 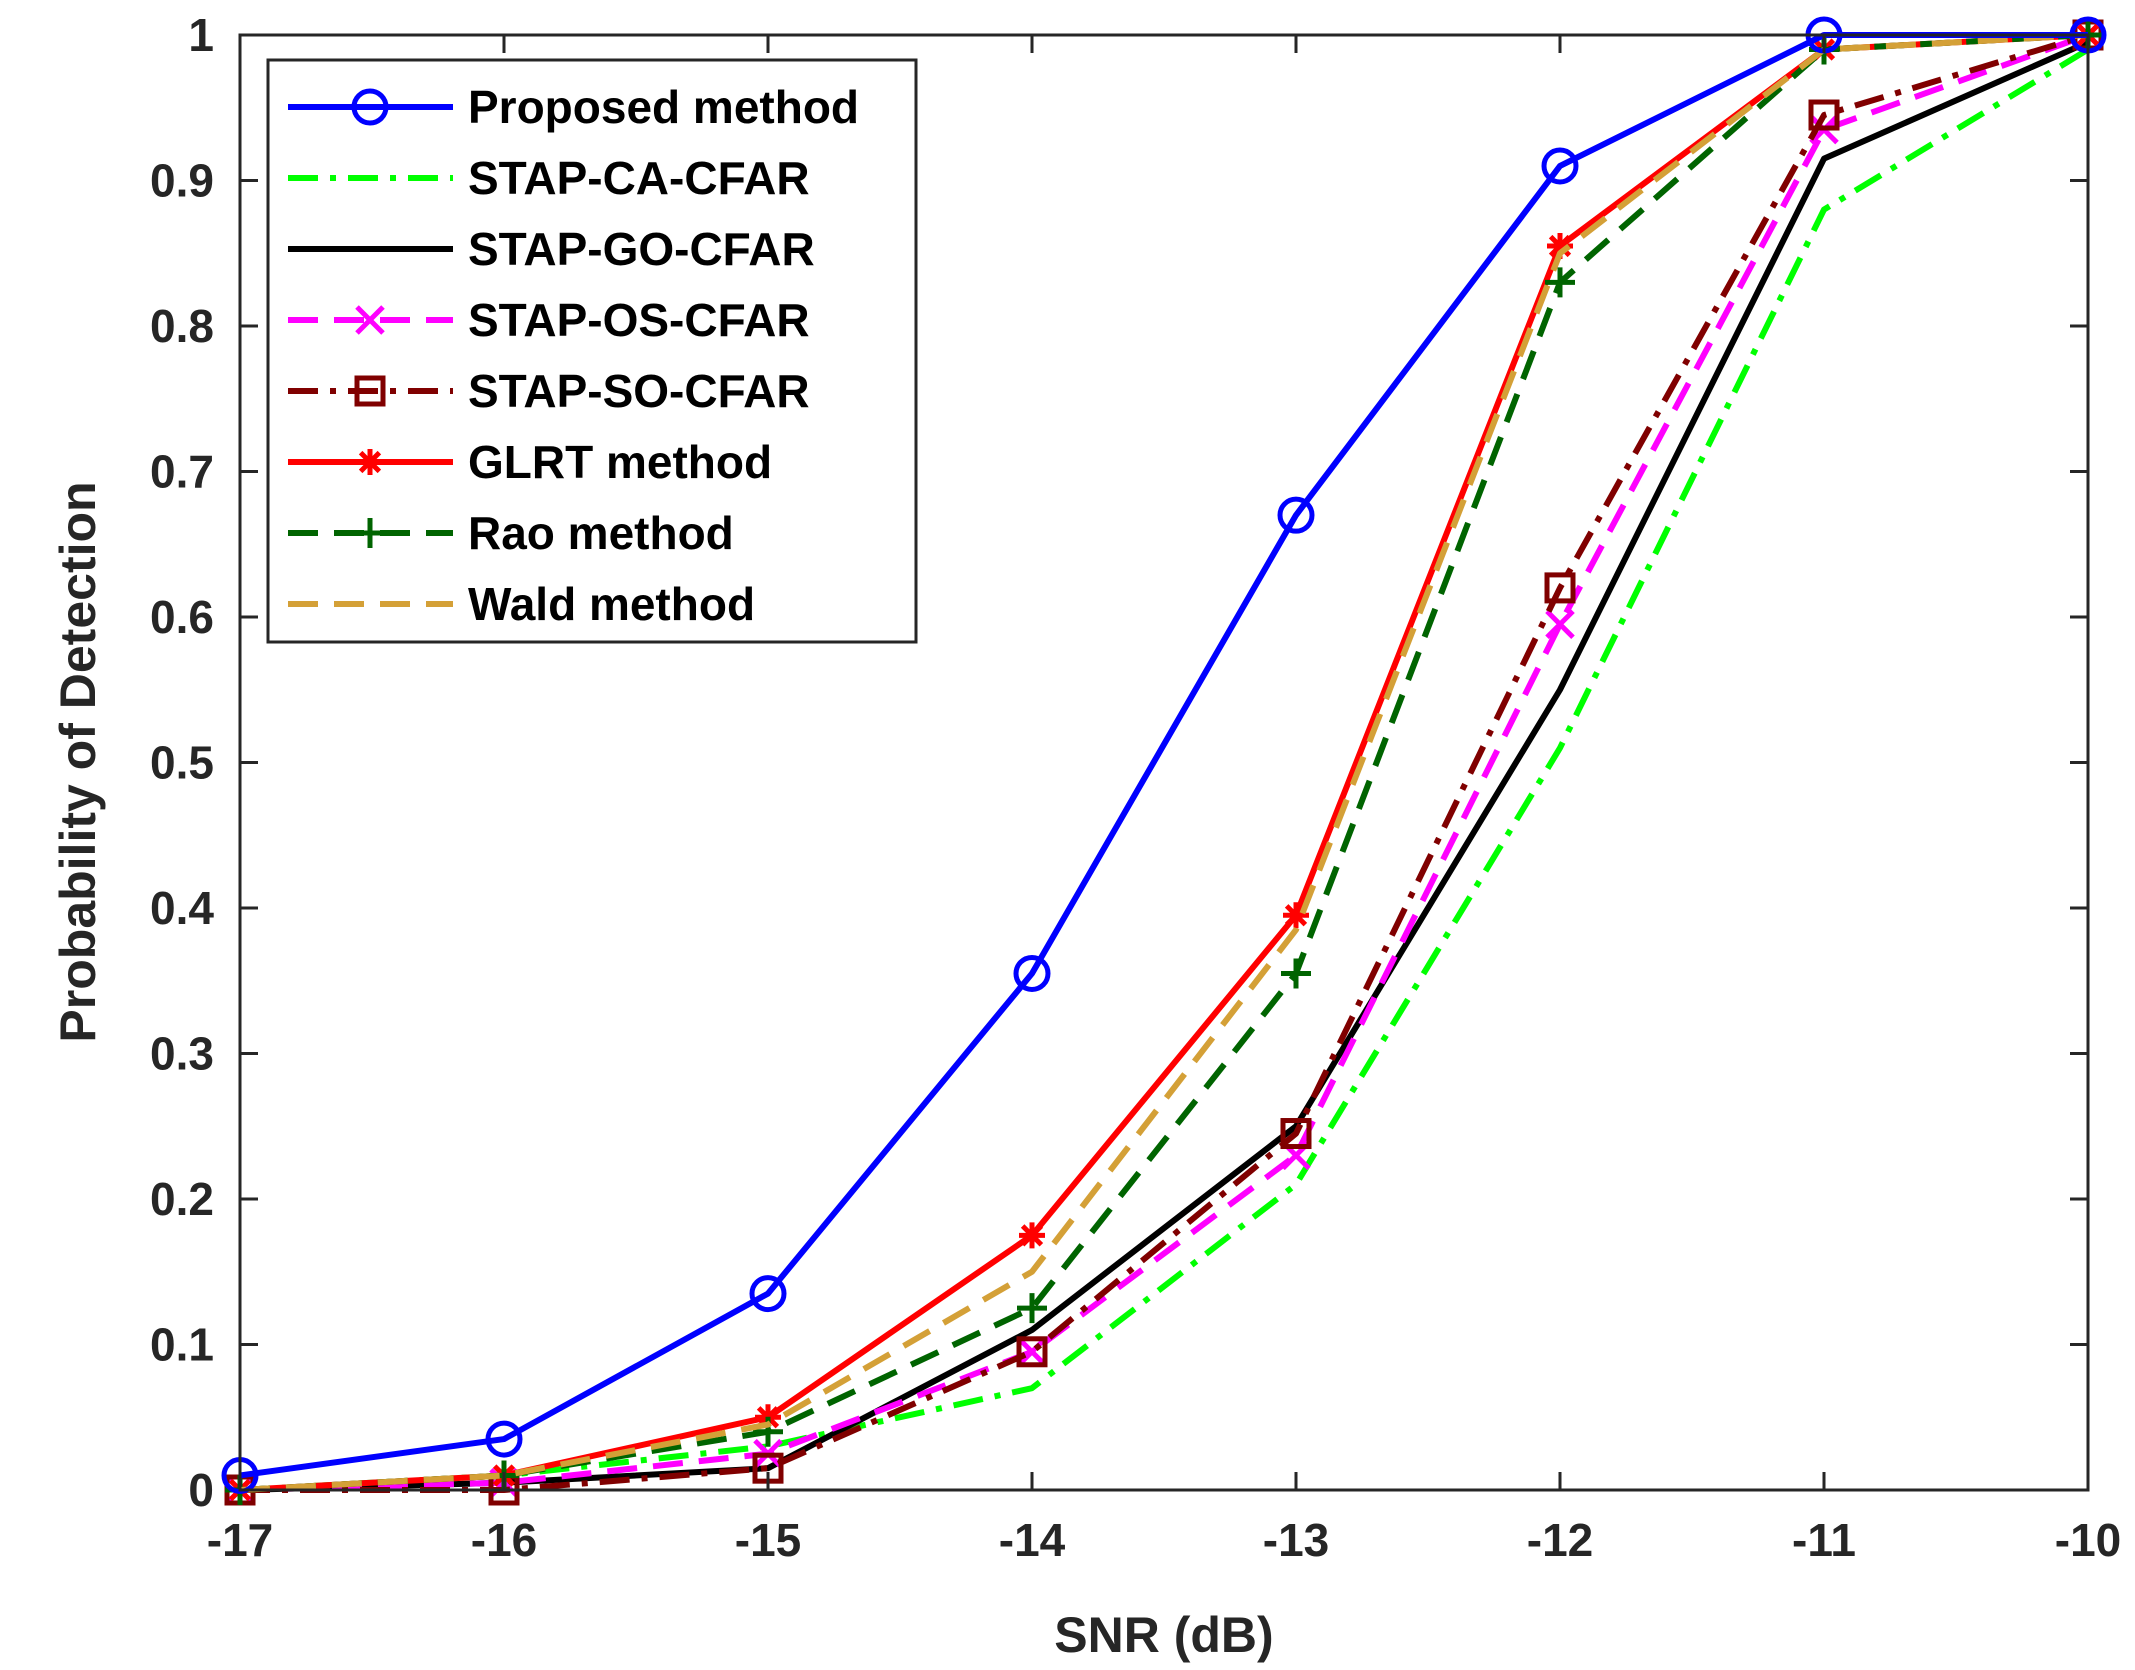 I want to click on y-tick-label: 0.4, so click(x=182, y=908).